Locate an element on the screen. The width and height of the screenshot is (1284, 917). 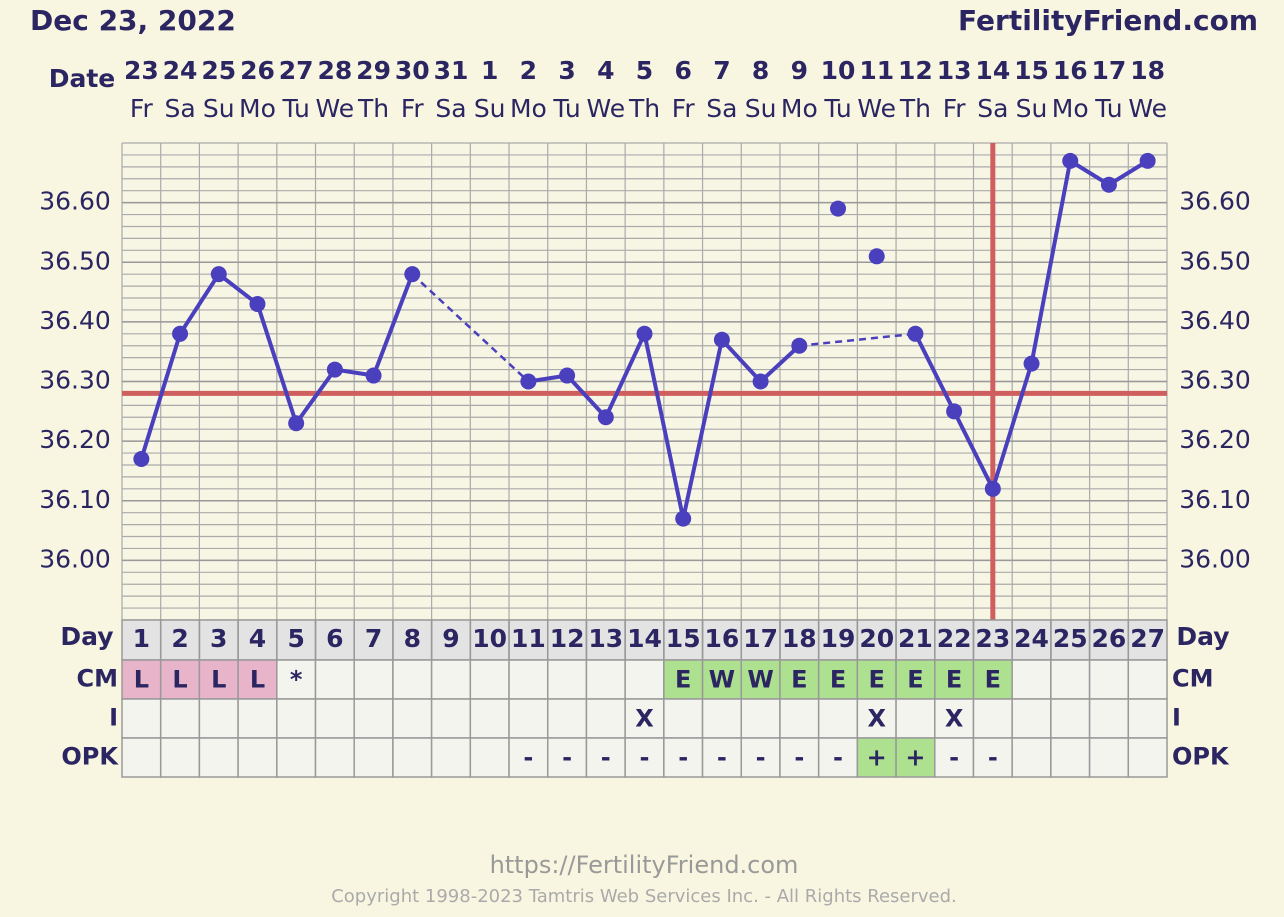
weekday: Sa is located at coordinates (450, 108).